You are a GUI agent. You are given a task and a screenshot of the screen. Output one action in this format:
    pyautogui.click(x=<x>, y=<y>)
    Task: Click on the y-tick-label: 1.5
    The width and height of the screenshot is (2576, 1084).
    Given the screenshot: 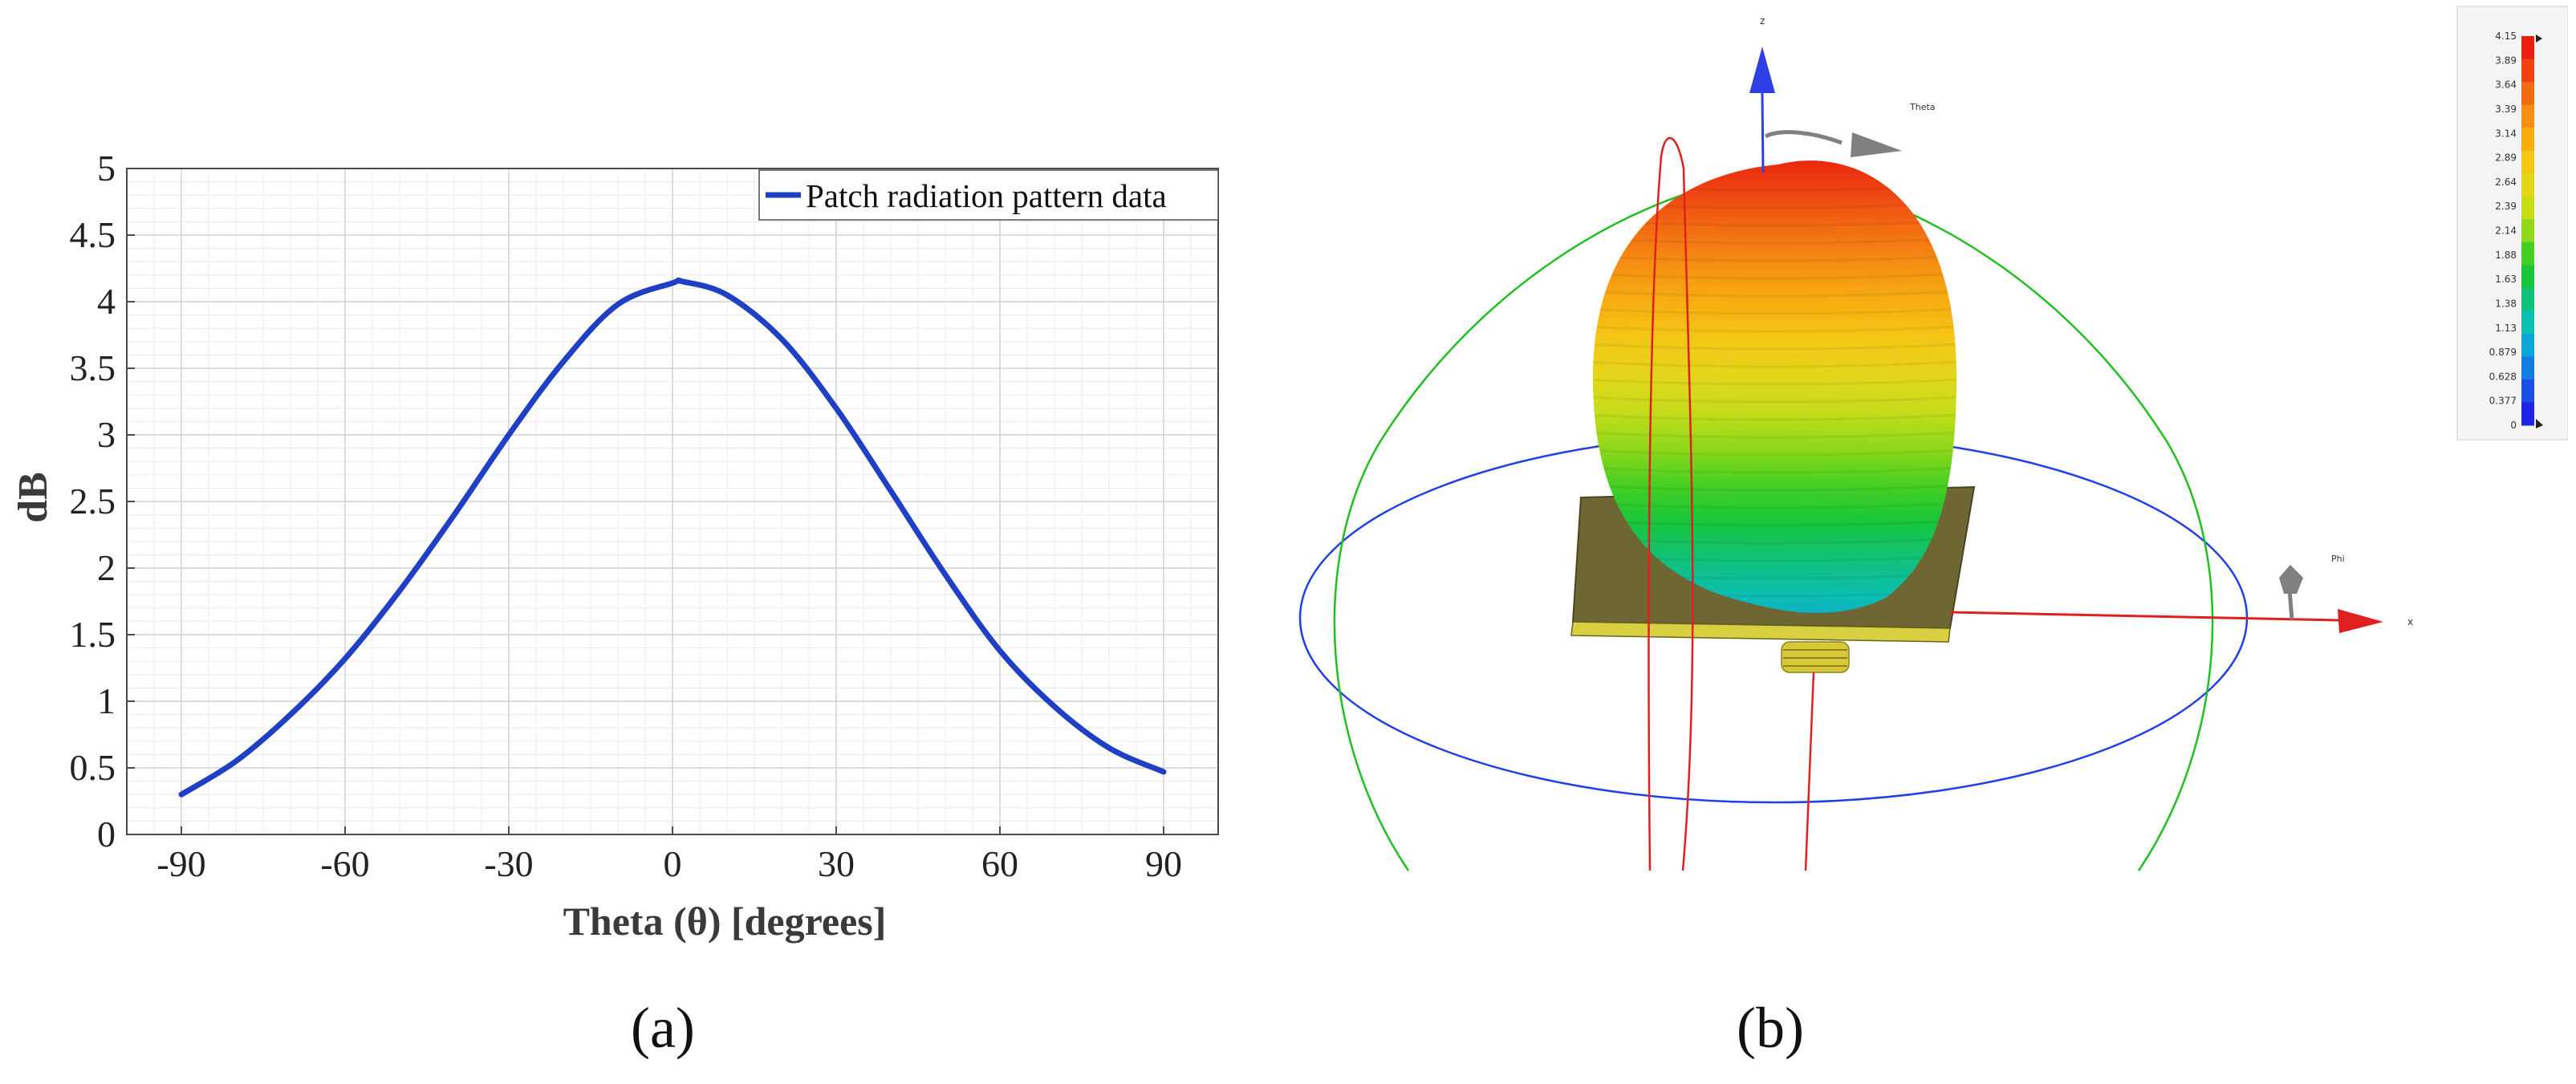 What is the action you would take?
    pyautogui.click(x=93, y=634)
    